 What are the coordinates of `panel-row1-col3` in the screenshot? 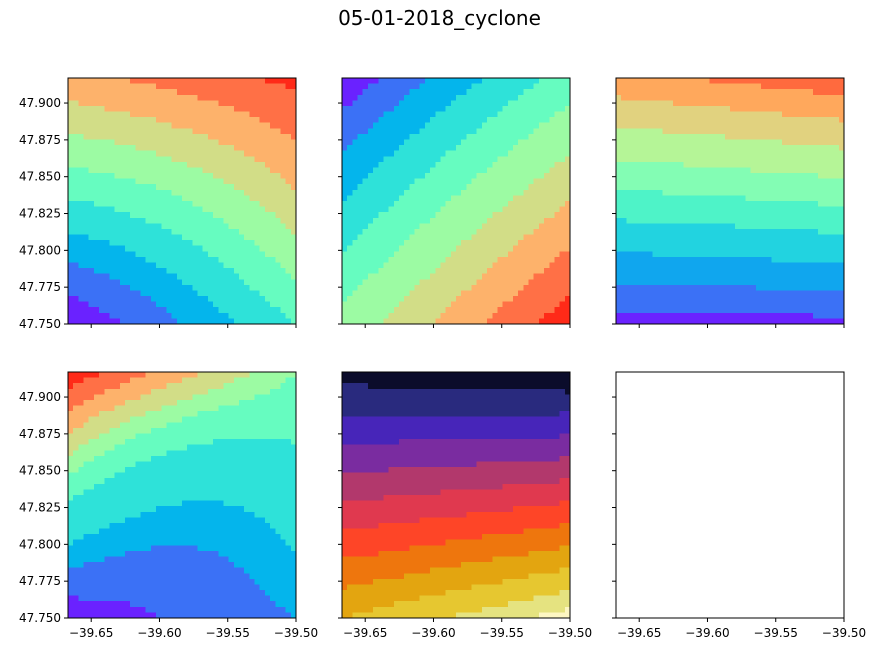 It's located at (728, 202).